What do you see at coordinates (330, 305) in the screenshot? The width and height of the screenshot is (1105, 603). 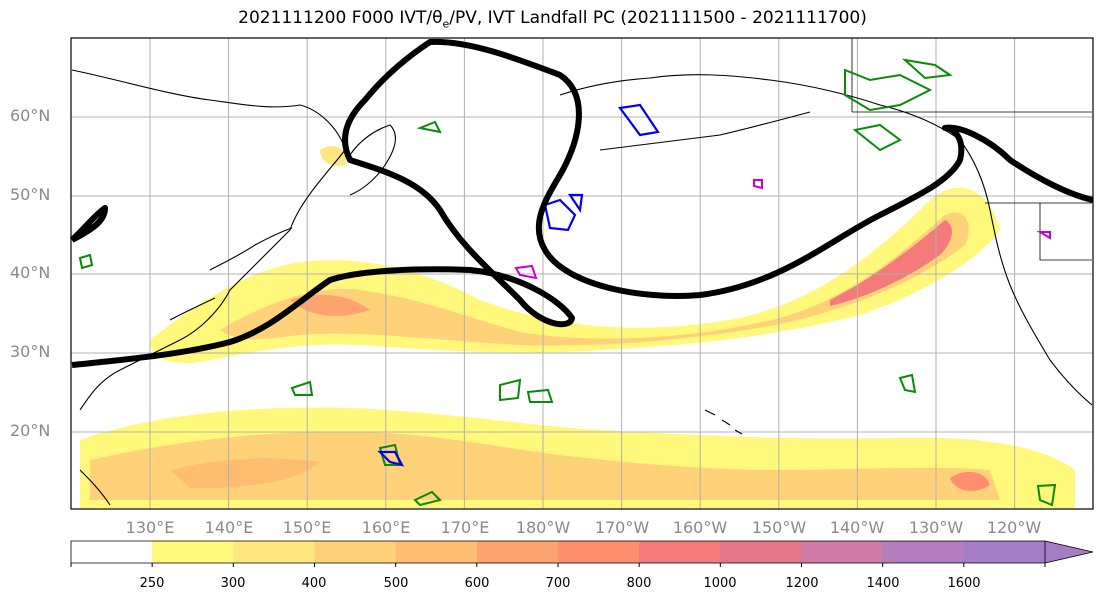 I see `ivt-band-west-peak` at bounding box center [330, 305].